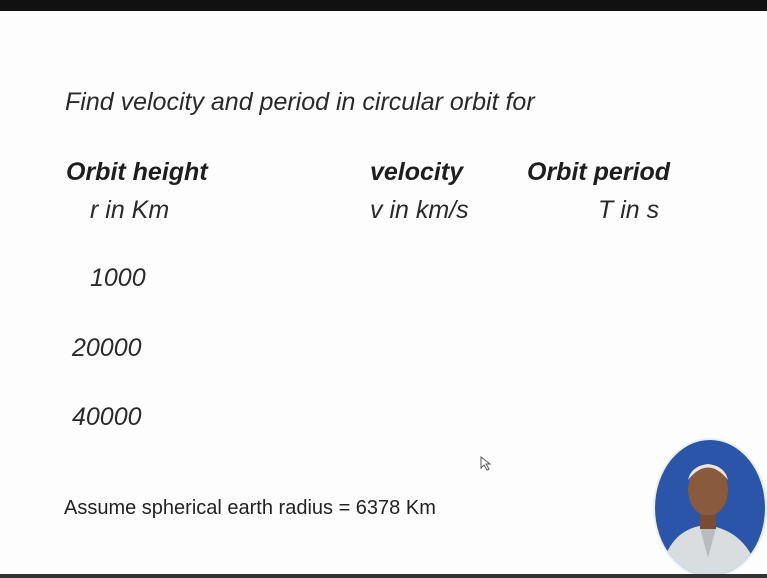 Image resolution: width=767 pixels, height=578 pixels. Describe the element at coordinates (629, 210) in the screenshot. I see `column-unit: T in s` at that location.